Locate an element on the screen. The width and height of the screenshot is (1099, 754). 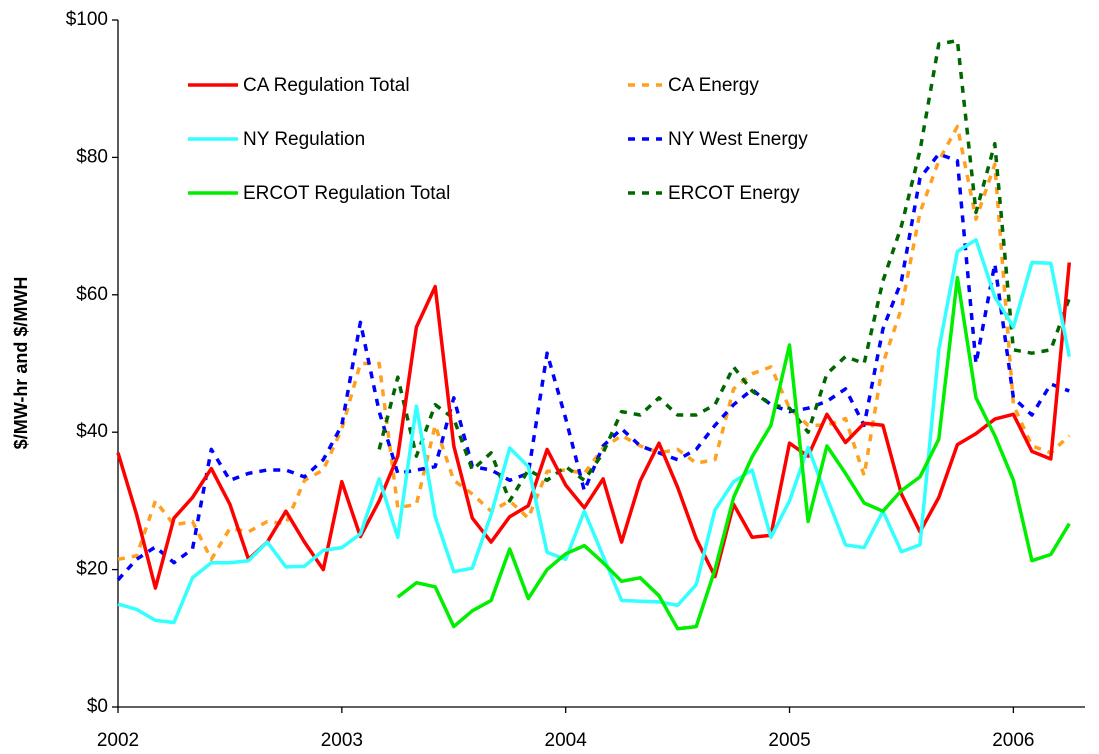
legend-label: ERCOT Energy is located at coordinates (734, 193).